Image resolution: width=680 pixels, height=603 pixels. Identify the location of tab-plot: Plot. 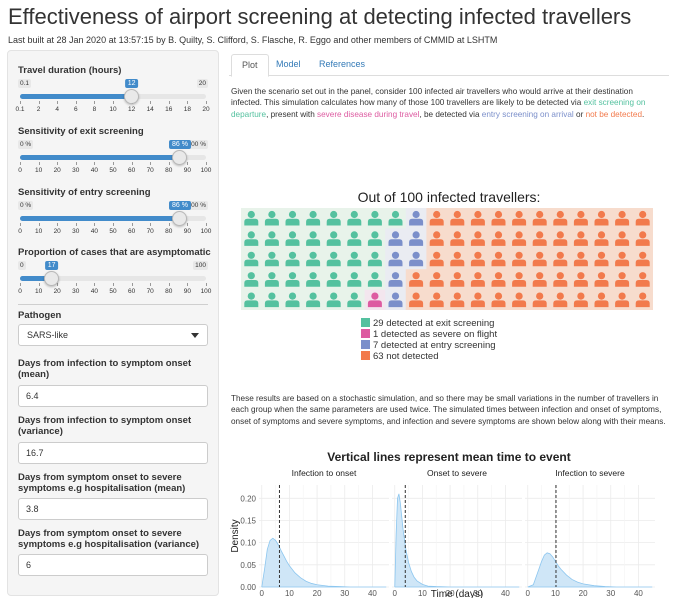
(250, 65).